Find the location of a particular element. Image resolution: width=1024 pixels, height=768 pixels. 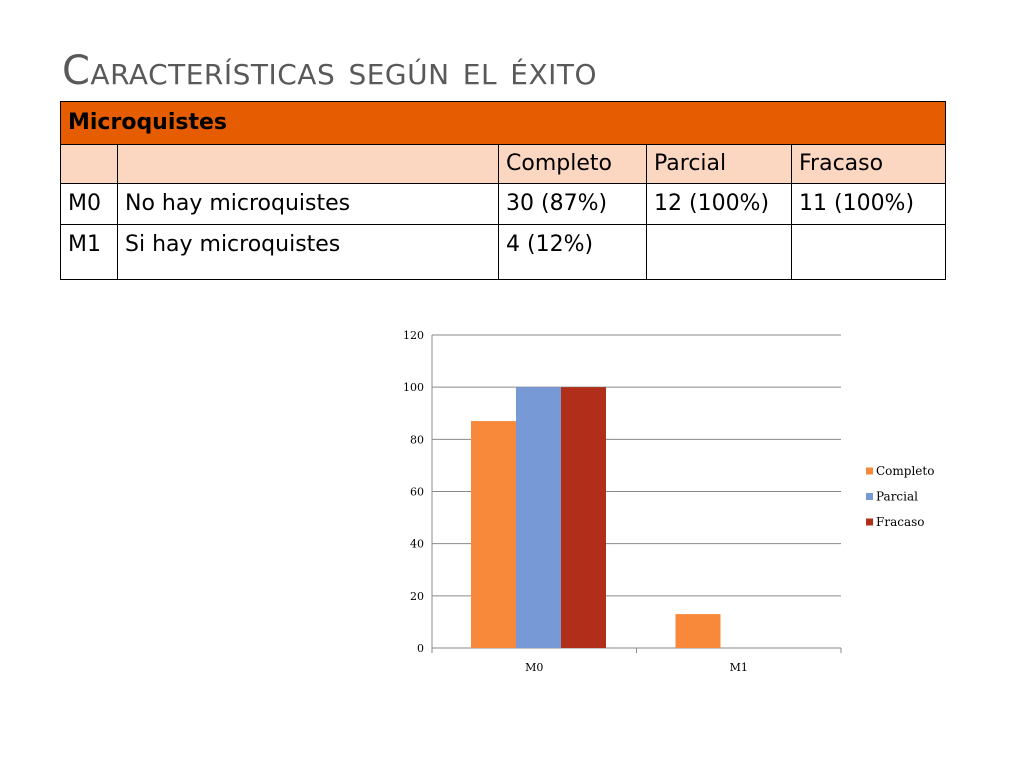

y-tick-label: 80 is located at coordinates (417, 439).